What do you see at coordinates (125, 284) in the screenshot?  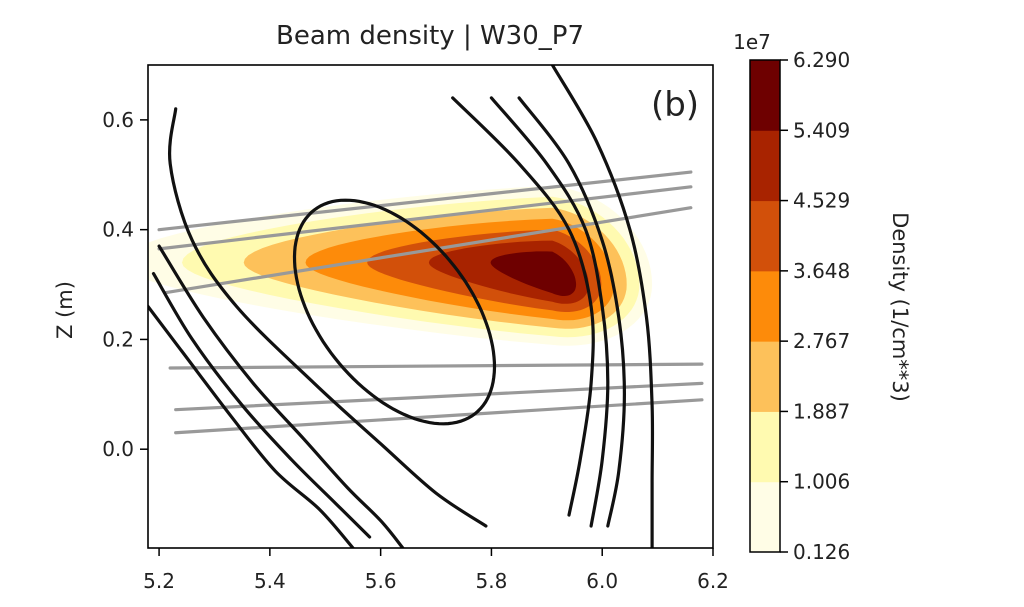 I see `y-axis: 0.0 0.2 0.4 0.6` at bounding box center [125, 284].